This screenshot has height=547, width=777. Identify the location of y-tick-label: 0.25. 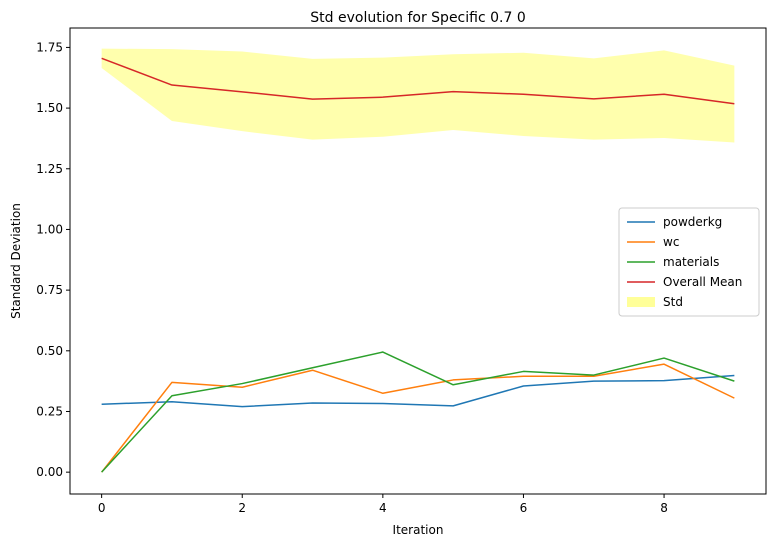
(49, 411).